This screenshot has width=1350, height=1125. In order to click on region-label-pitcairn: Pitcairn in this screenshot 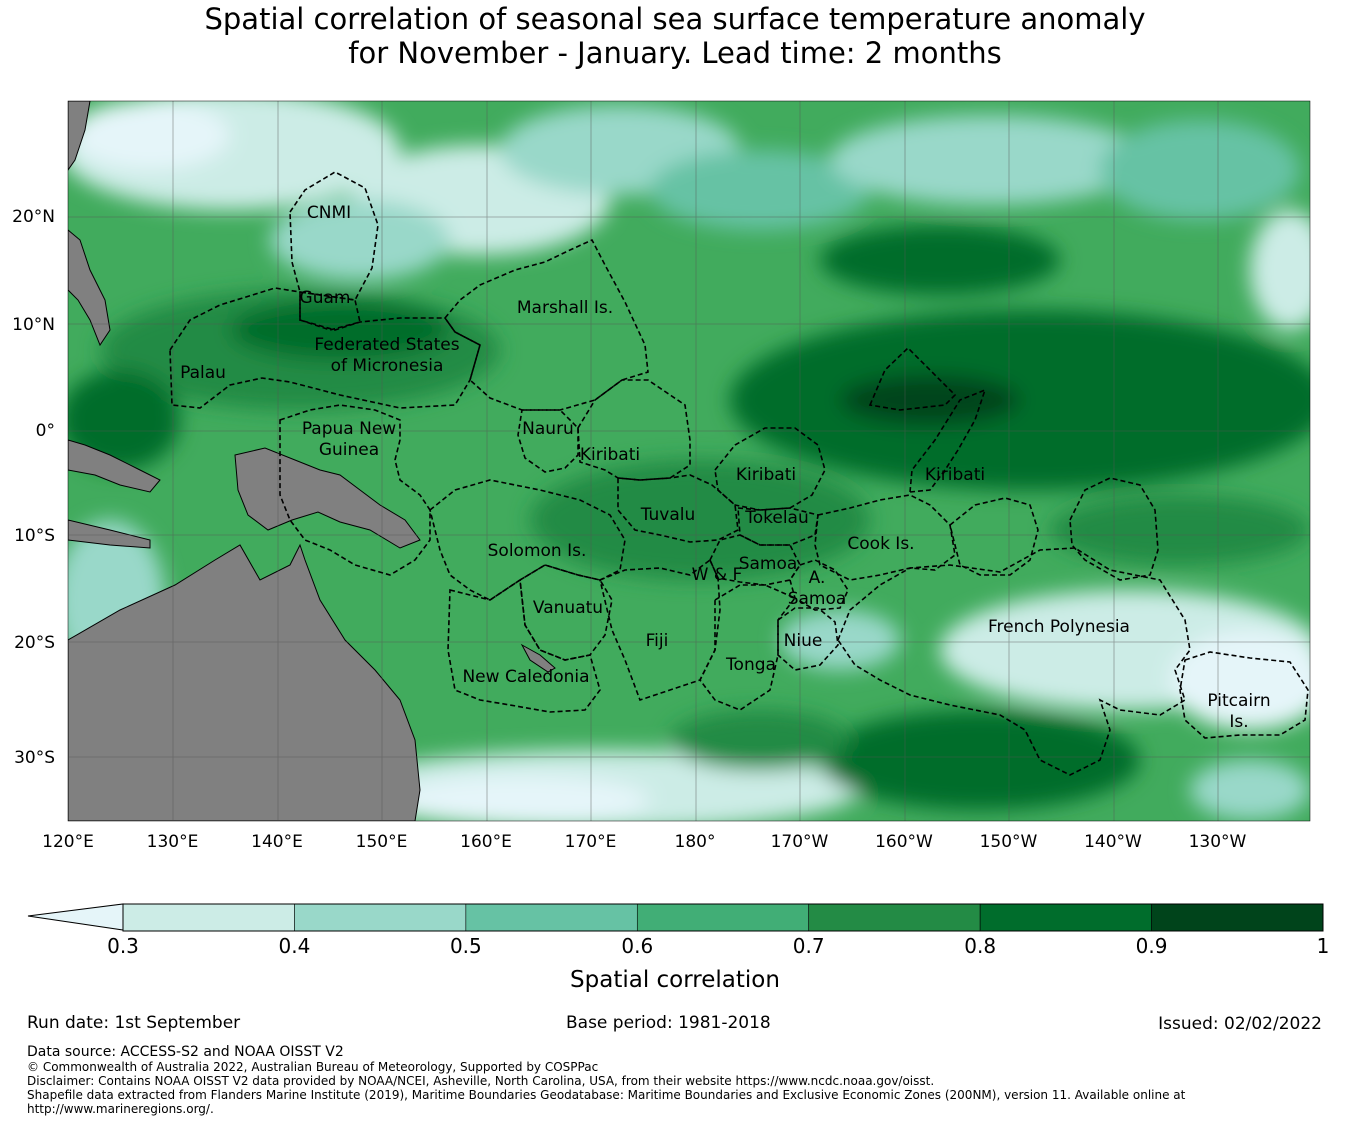, I will do `click(1238, 701)`.